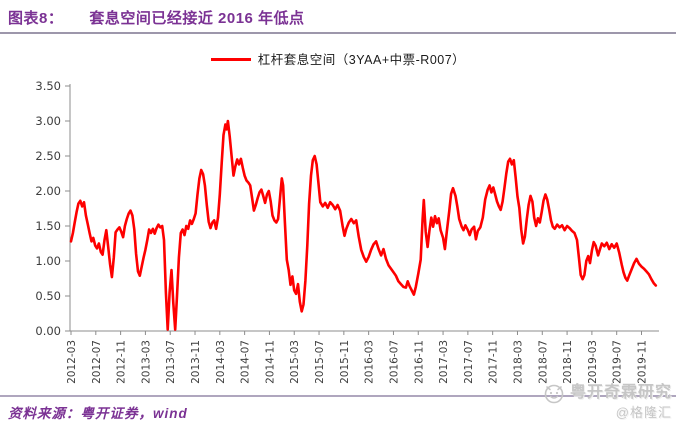 This screenshot has width=676, height=428. Describe the element at coordinates (338, 33) in the screenshot. I see `title-divider-rule` at that location.